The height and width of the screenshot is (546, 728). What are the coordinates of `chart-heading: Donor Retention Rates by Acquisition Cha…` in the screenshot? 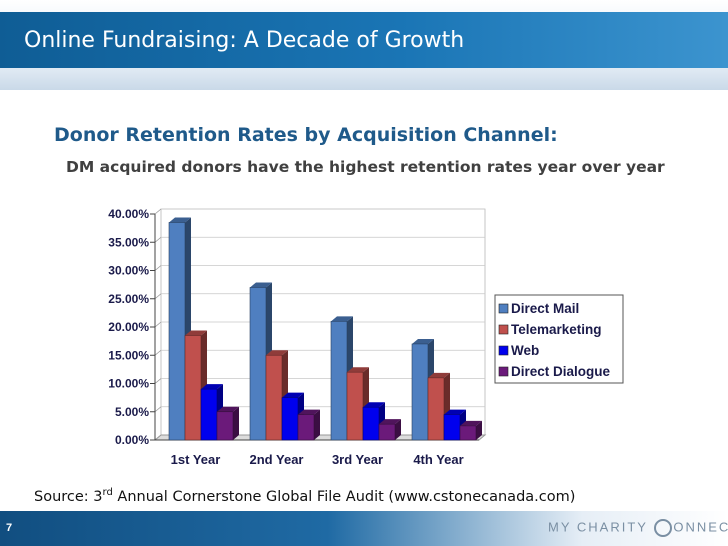 It's located at (306, 135).